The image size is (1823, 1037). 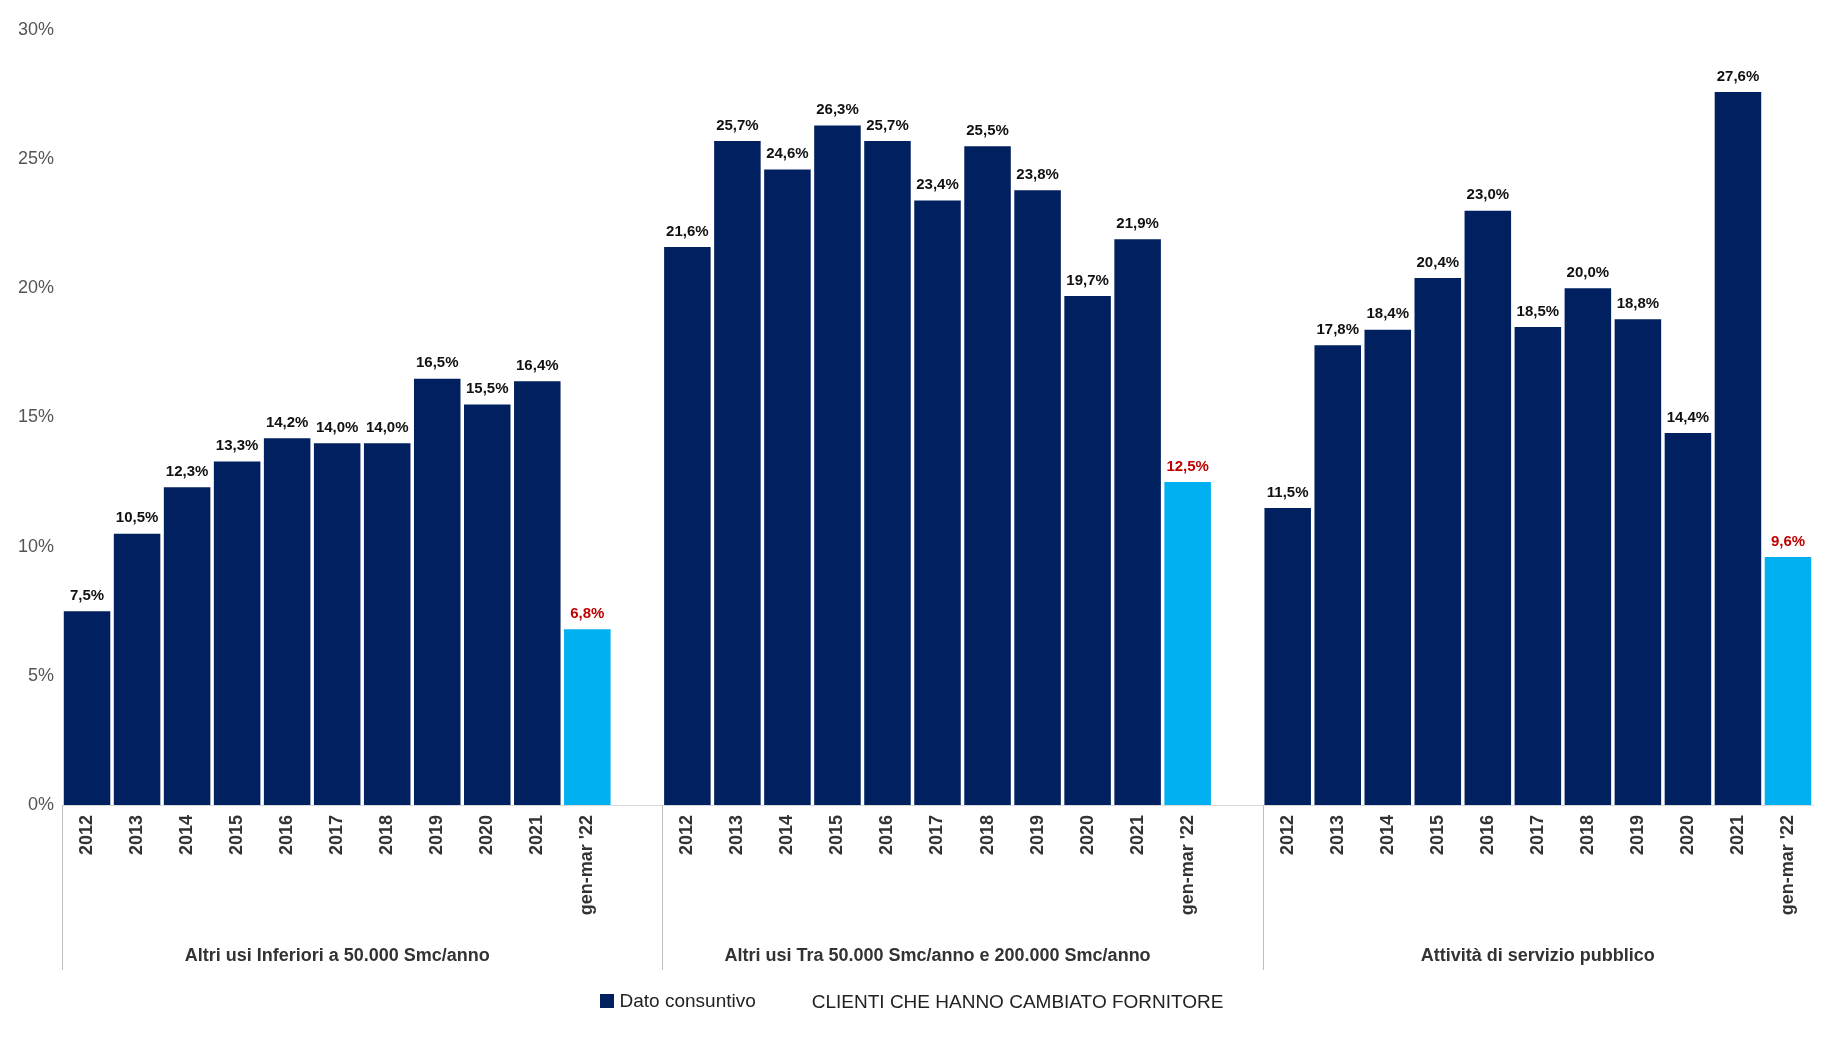 I want to click on data-label: 21,6%, so click(x=687, y=230).